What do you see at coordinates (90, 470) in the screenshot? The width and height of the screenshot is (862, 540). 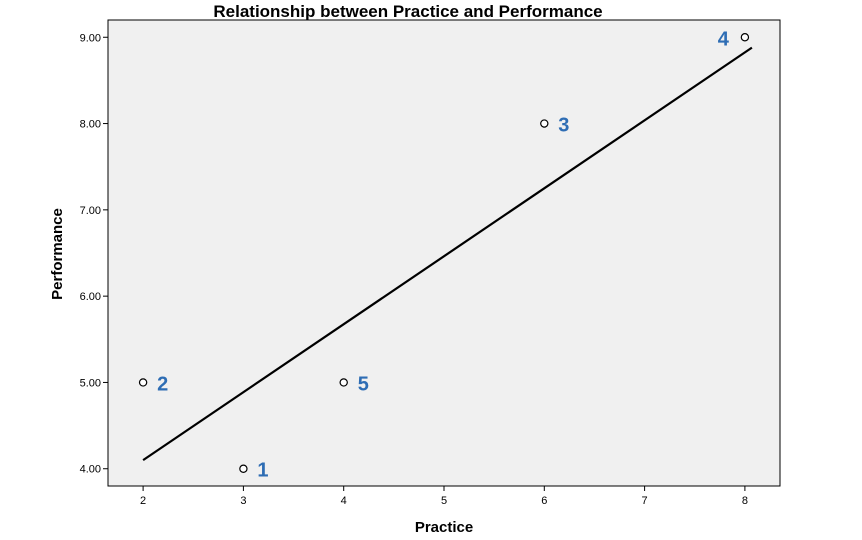 I see `y-tick-label: 4.00` at bounding box center [90, 470].